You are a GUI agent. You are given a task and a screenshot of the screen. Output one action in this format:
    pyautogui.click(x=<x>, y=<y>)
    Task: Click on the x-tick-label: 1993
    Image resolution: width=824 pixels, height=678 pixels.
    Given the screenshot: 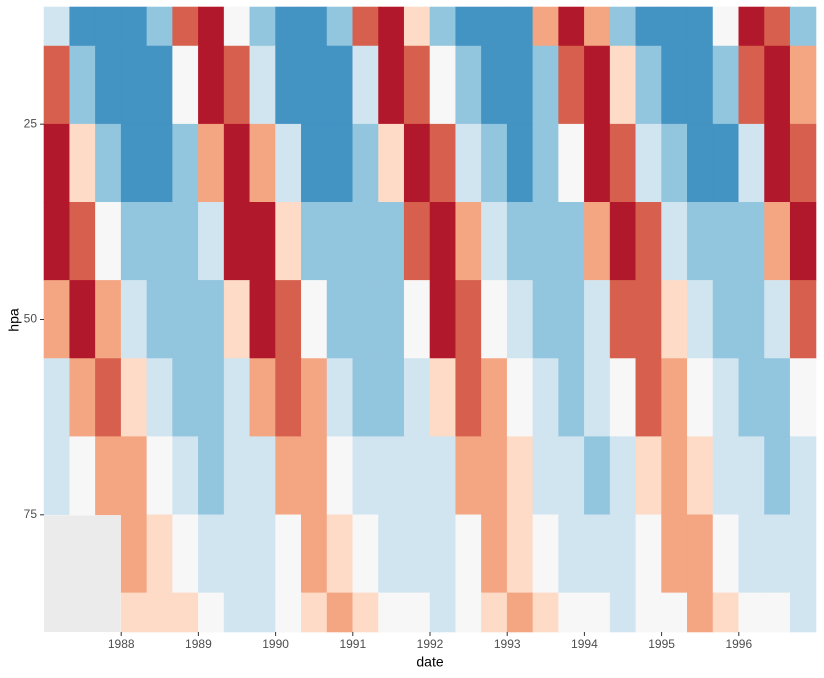 What is the action you would take?
    pyautogui.click(x=507, y=644)
    